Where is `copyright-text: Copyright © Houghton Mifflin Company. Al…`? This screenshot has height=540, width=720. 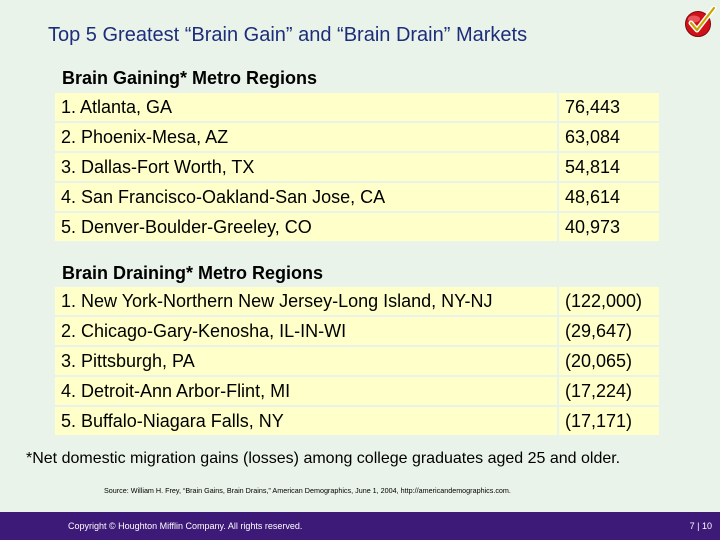
copyright-text: Copyright © Houghton Mifflin Company. Al… is located at coordinates (185, 526).